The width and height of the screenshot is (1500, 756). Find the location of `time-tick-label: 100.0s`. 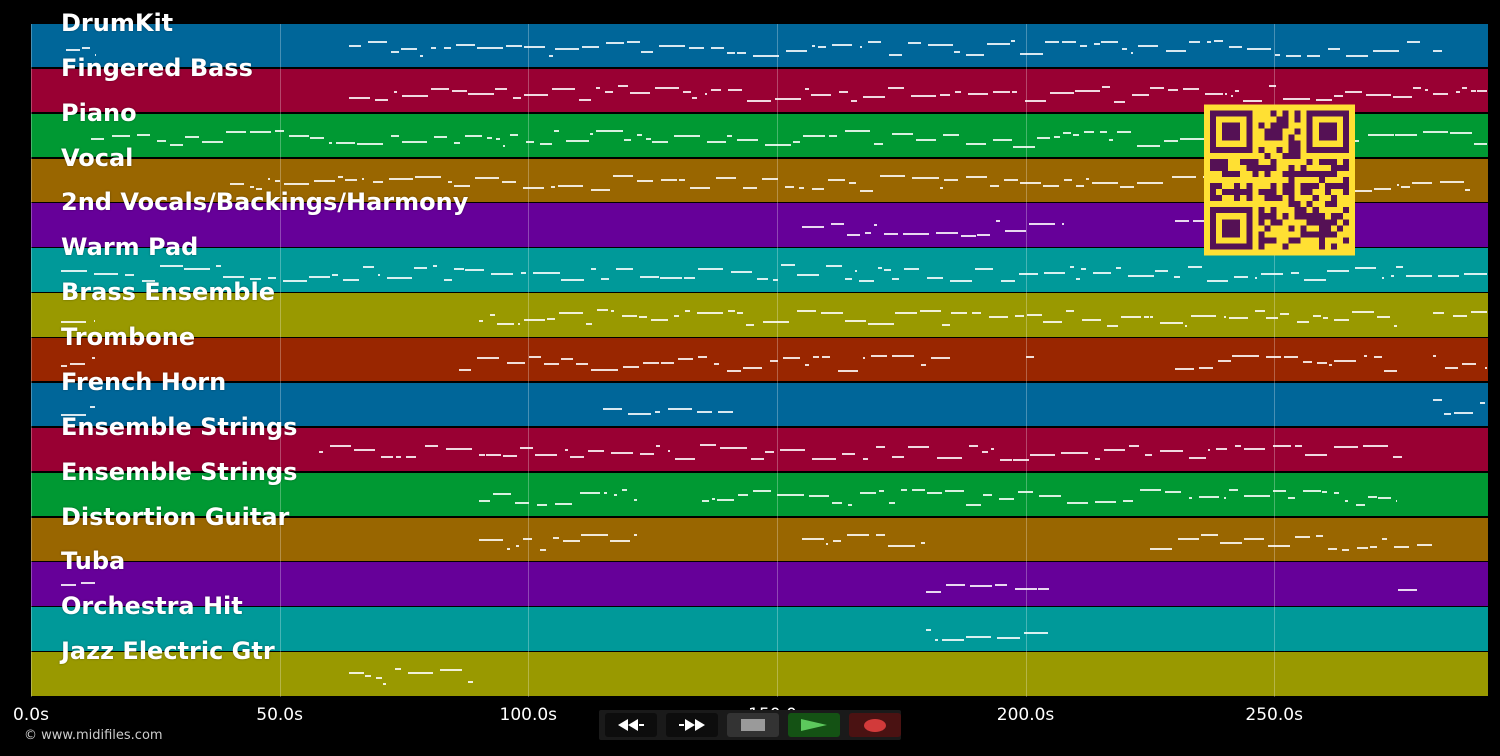

time-tick-label: 100.0s is located at coordinates (528, 715).